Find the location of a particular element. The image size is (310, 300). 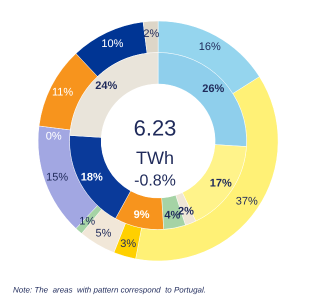

data-label: 5% is located at coordinates (104, 233).